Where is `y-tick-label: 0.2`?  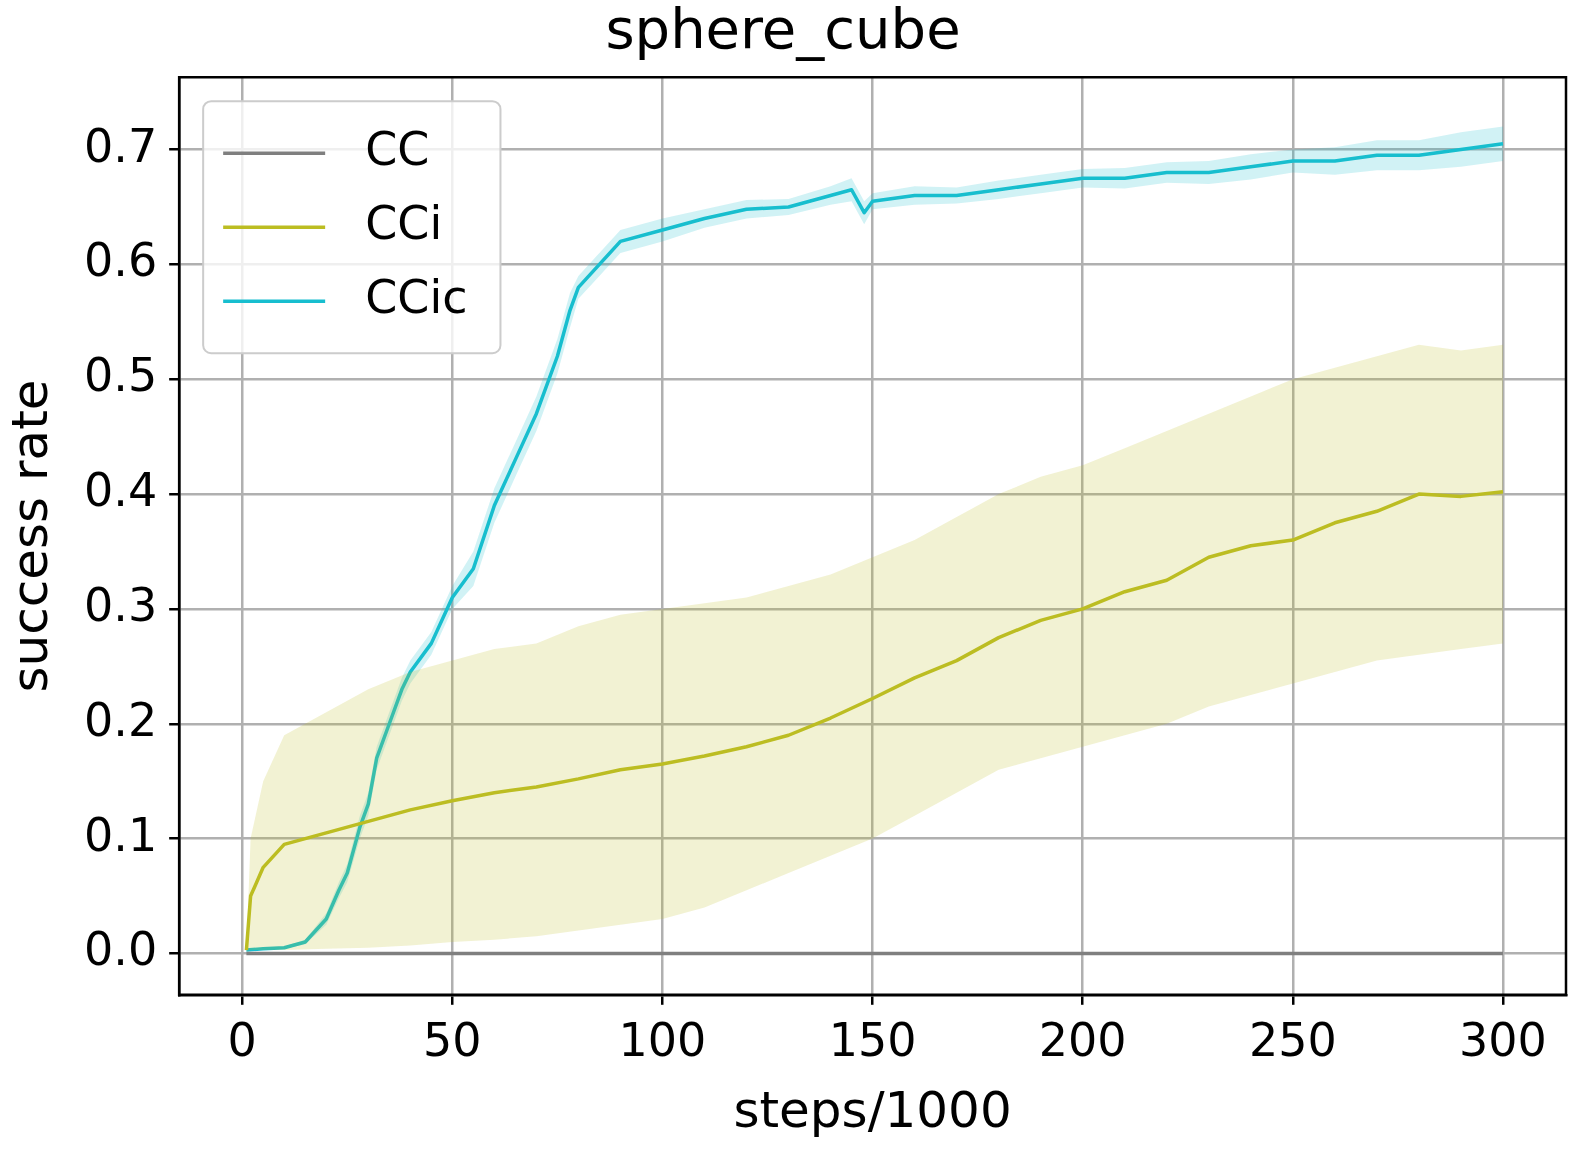 y-tick-label: 0.2 is located at coordinates (121, 719).